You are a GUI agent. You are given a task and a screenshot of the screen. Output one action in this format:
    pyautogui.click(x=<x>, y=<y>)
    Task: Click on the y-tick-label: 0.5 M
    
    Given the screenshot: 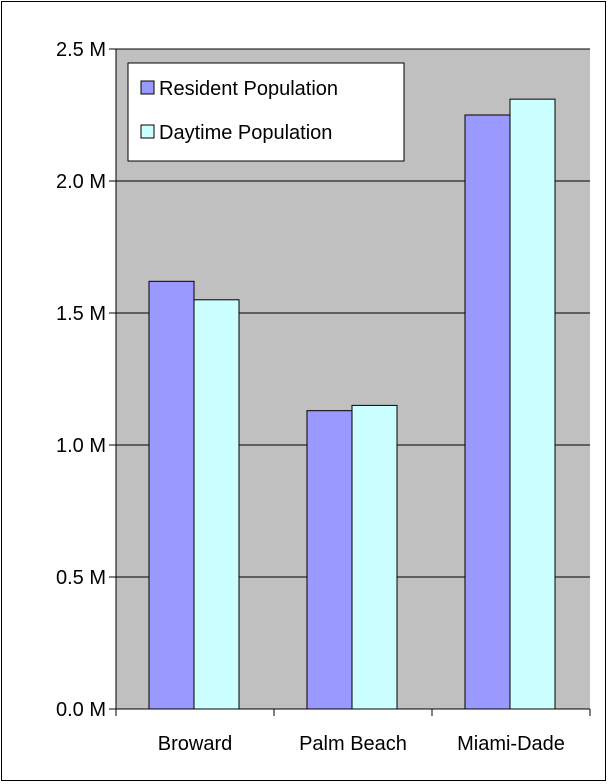 What is the action you would take?
    pyautogui.click(x=81, y=578)
    